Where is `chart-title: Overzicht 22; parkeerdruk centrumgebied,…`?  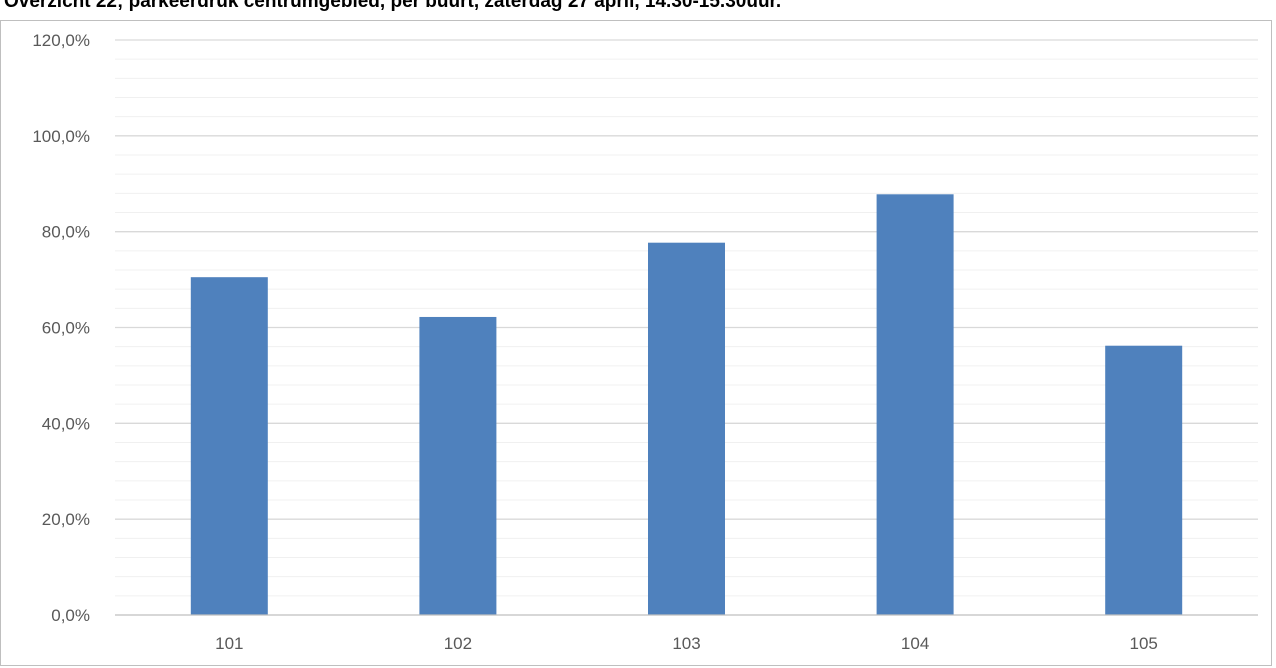
chart-title: Overzicht 22; parkeerdruk centrumgebied,… is located at coordinates (393, 6).